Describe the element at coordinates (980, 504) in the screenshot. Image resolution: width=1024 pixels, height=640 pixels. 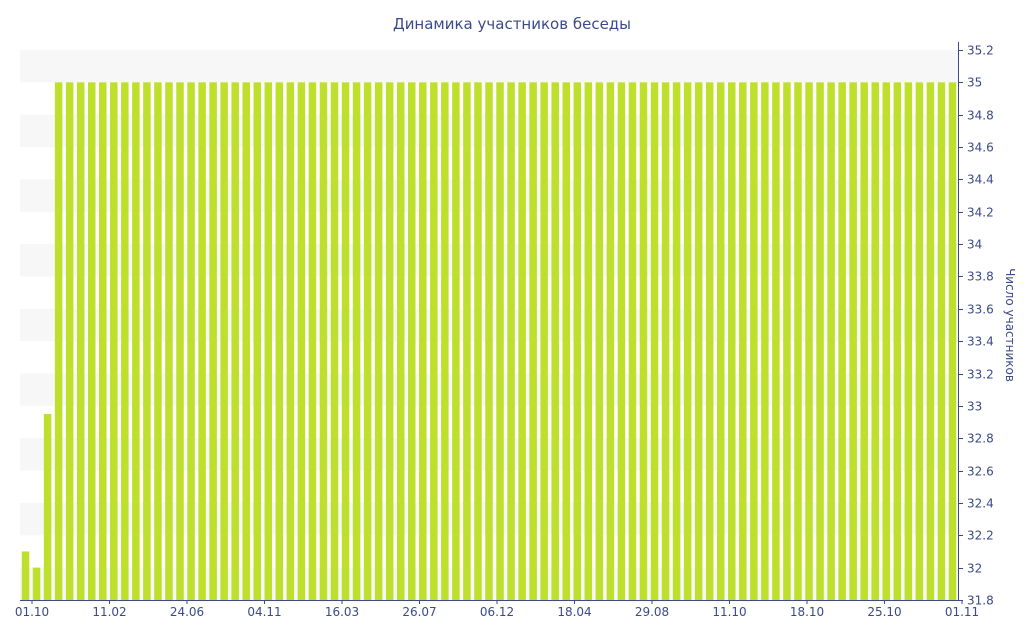
I see `y-tick-label: 32.4` at that location.